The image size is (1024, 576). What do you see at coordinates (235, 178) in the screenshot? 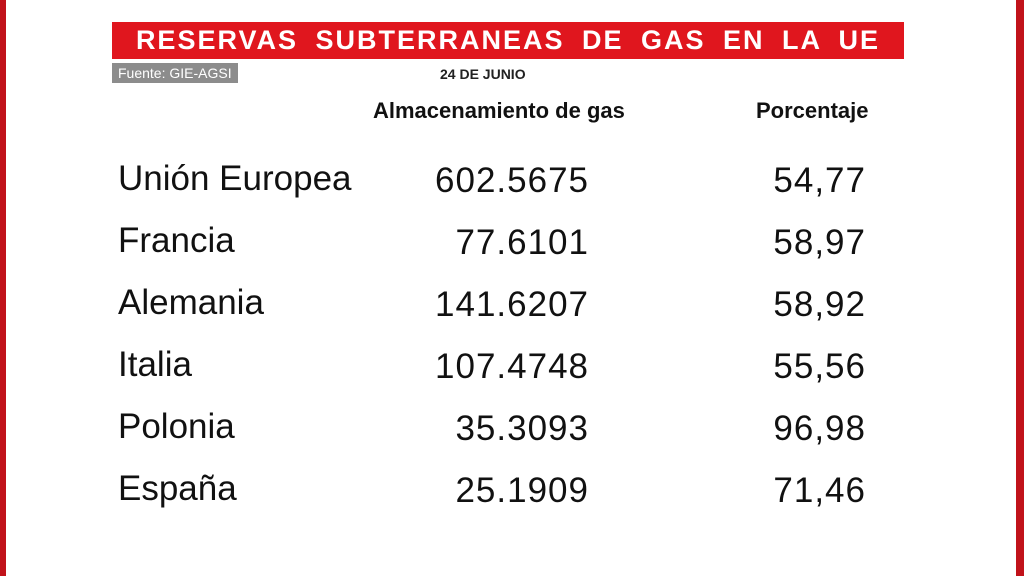
I see `country-cell: Unión Europea` at bounding box center [235, 178].